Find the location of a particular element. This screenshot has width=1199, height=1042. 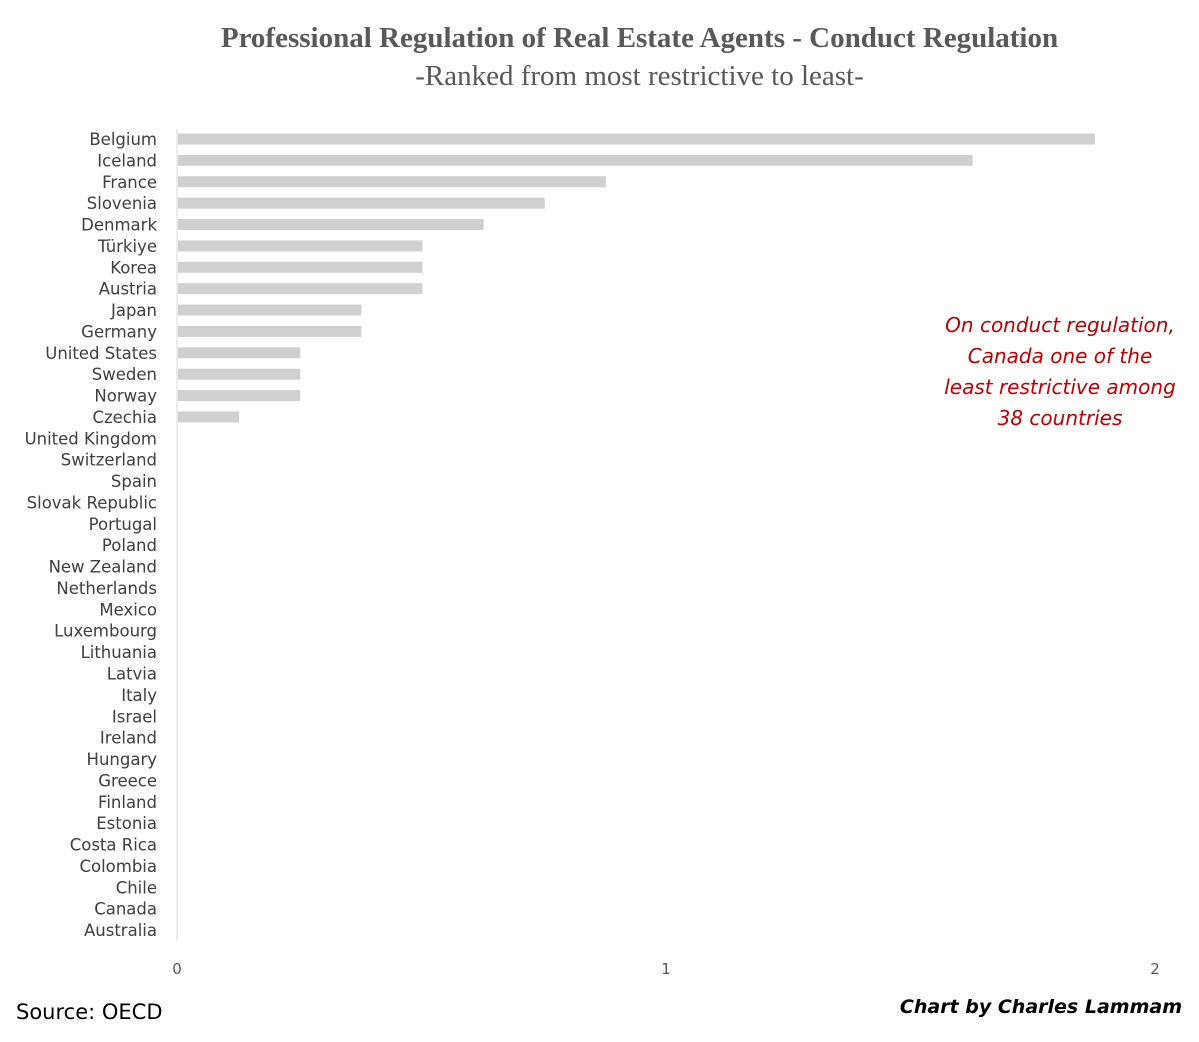

x-tick-label: 2 is located at coordinates (1155, 969).